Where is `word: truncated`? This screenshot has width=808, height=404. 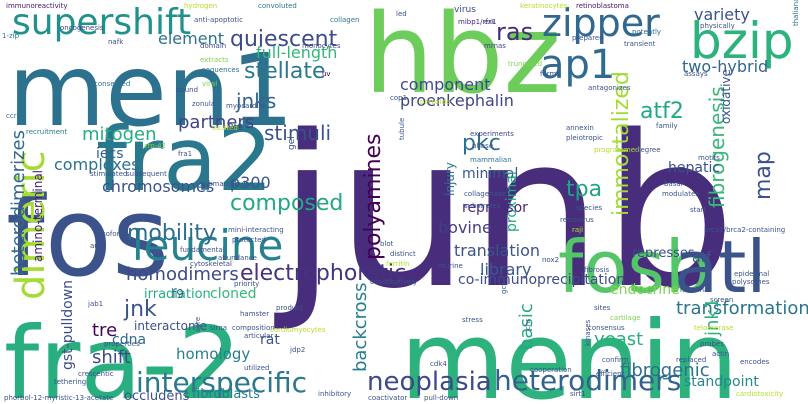
word: truncated is located at coordinates (525, 64).